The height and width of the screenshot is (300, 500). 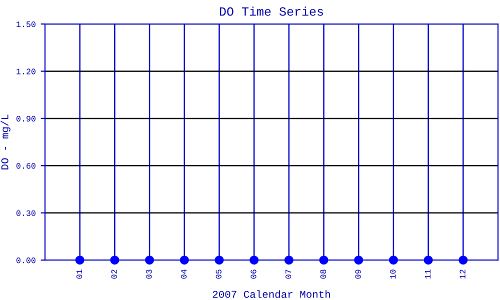 I want to click on x-tick-label: 02, so click(x=114, y=274).